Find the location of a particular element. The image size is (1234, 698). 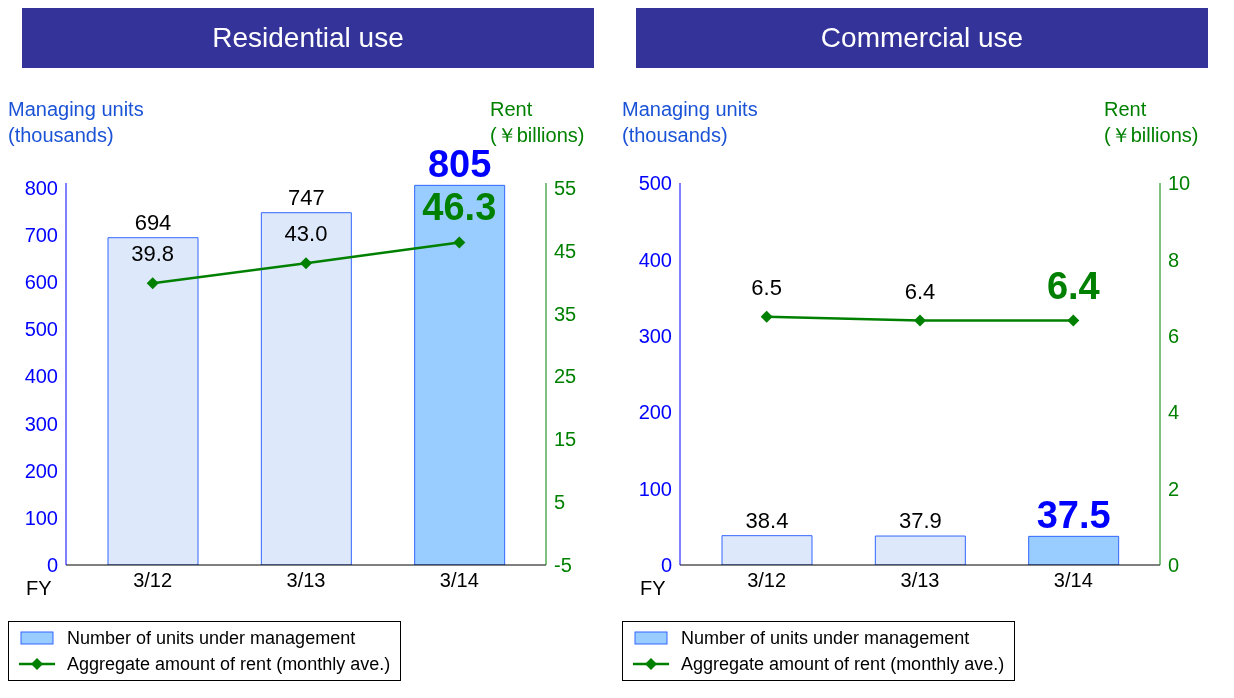

chart-title: Commercial use is located at coordinates (922, 38).